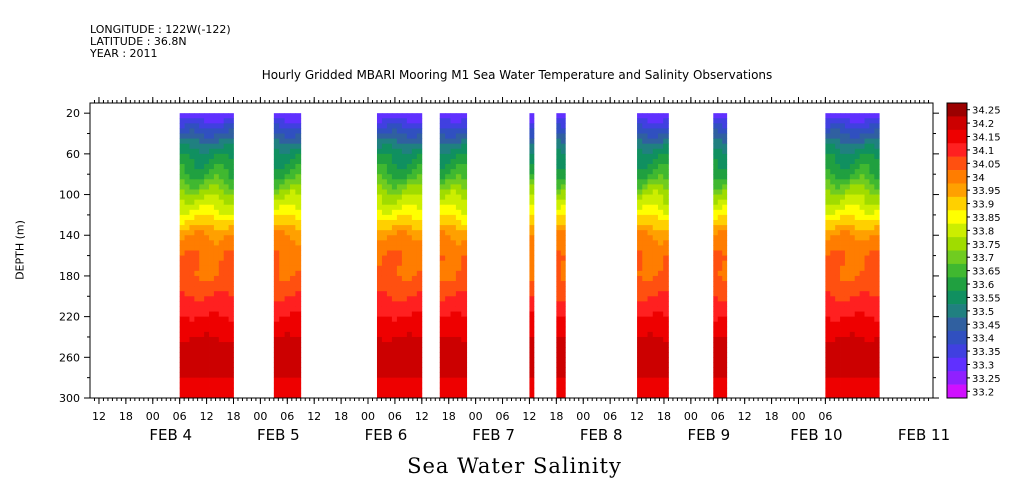 This screenshot has width=1009, height=504. I want to click on colorbar-swatch, so click(957, 203).